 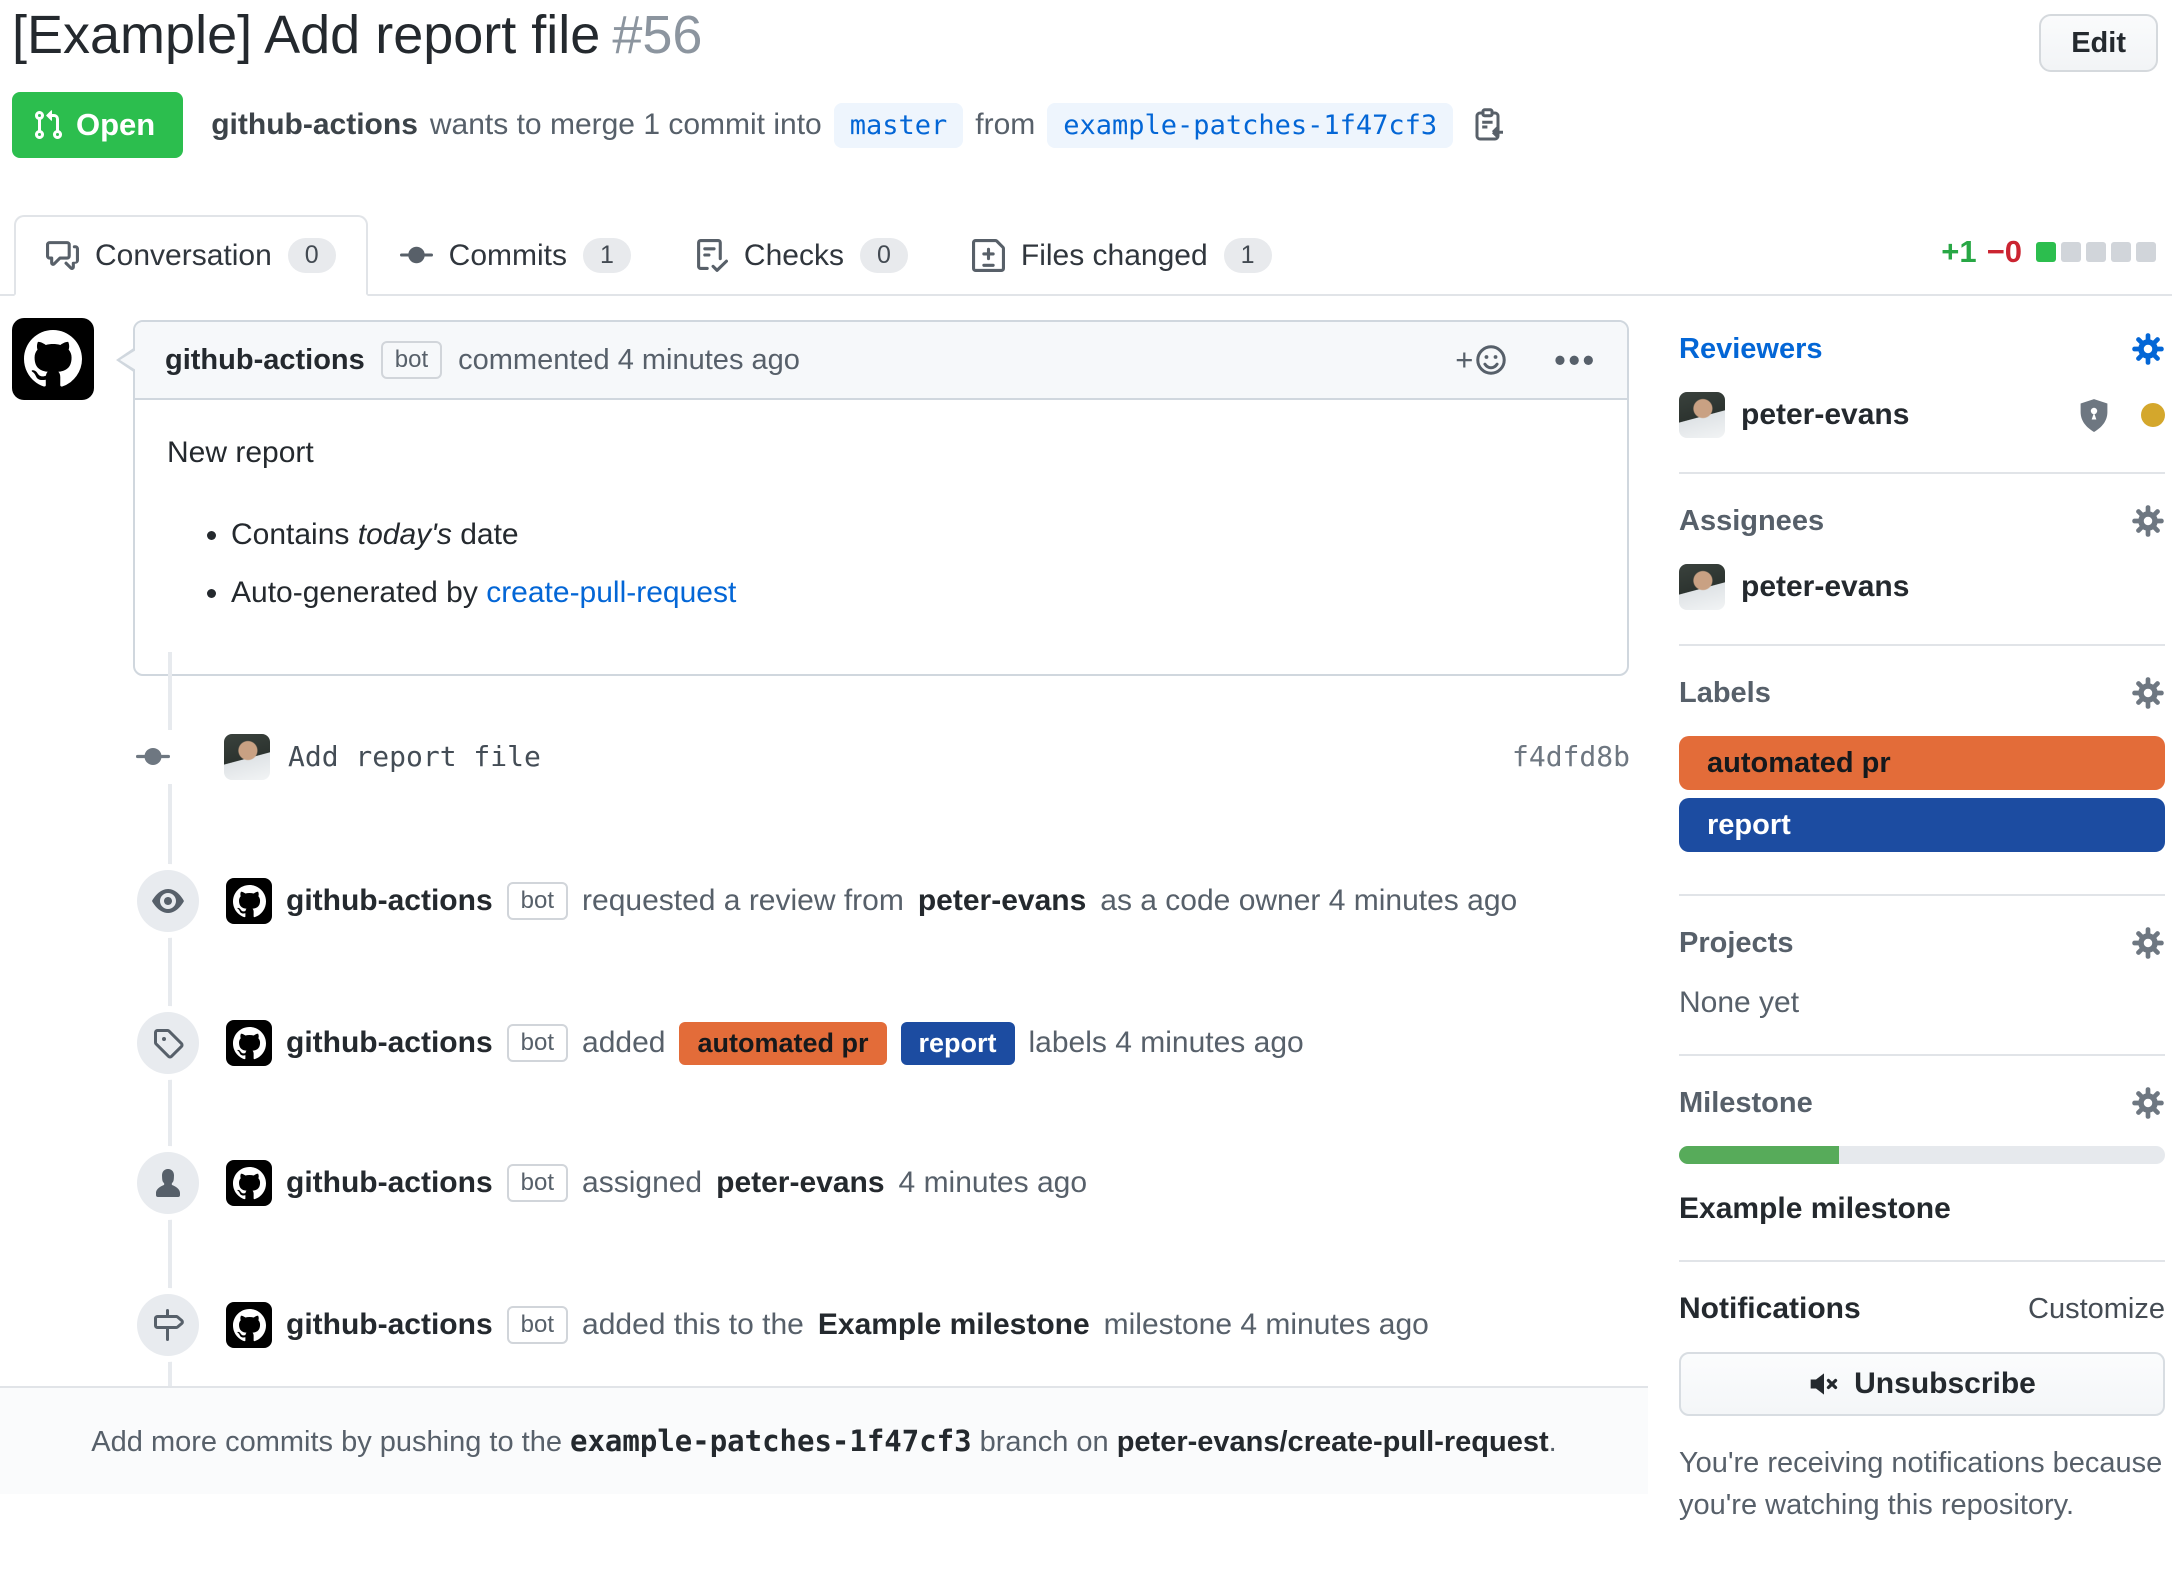 What do you see at coordinates (48, 125) in the screenshot?
I see `git-pull-request-icon` at bounding box center [48, 125].